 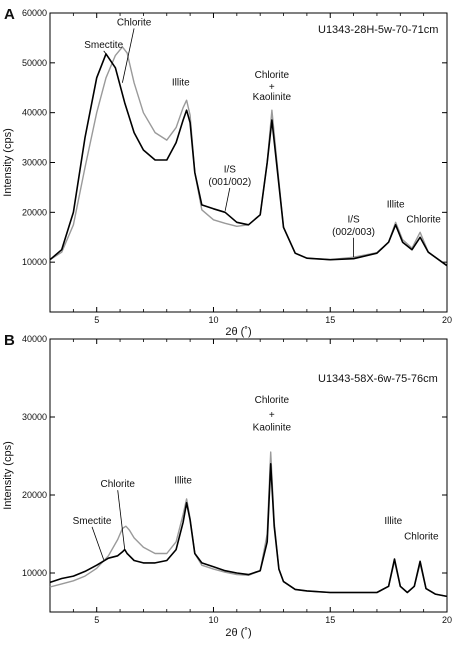 I want to click on y-tick-label: 50000, so click(x=34, y=63).